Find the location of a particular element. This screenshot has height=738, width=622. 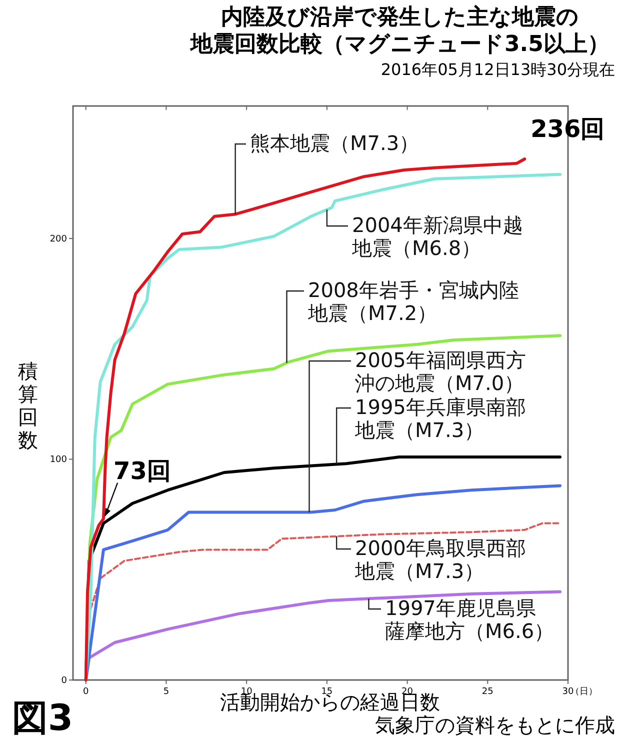

chart-title: 内陸及び沿岸で発生した主な地震の地震回数比較（マグニチュード3.5以上） is located at coordinates (400, 30).